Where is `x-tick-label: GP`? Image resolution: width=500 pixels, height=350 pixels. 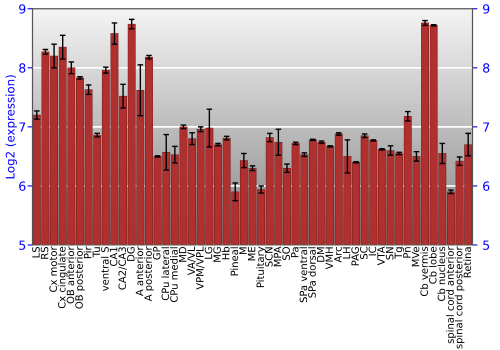 x-tick-label: GP is located at coordinates (156, 253).